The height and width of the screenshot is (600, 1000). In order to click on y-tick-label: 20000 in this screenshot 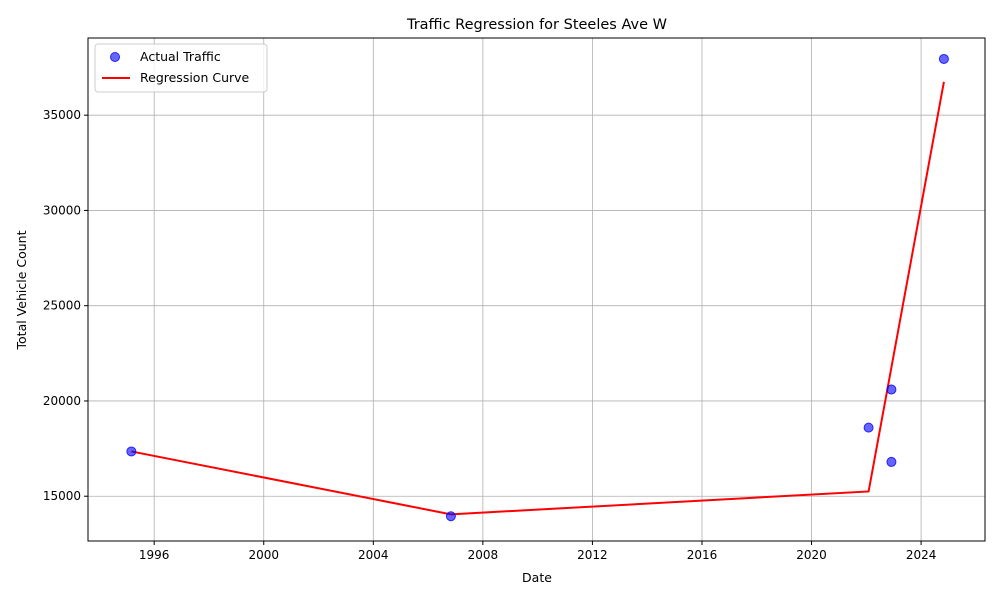, I will do `click(62, 401)`.